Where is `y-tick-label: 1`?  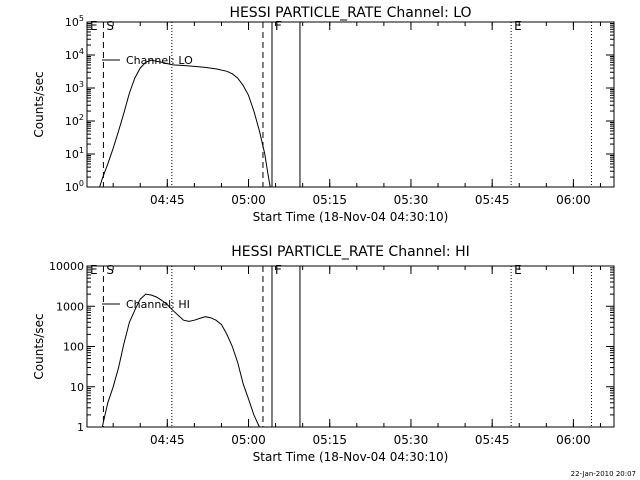 y-tick-label: 1 is located at coordinates (80, 427).